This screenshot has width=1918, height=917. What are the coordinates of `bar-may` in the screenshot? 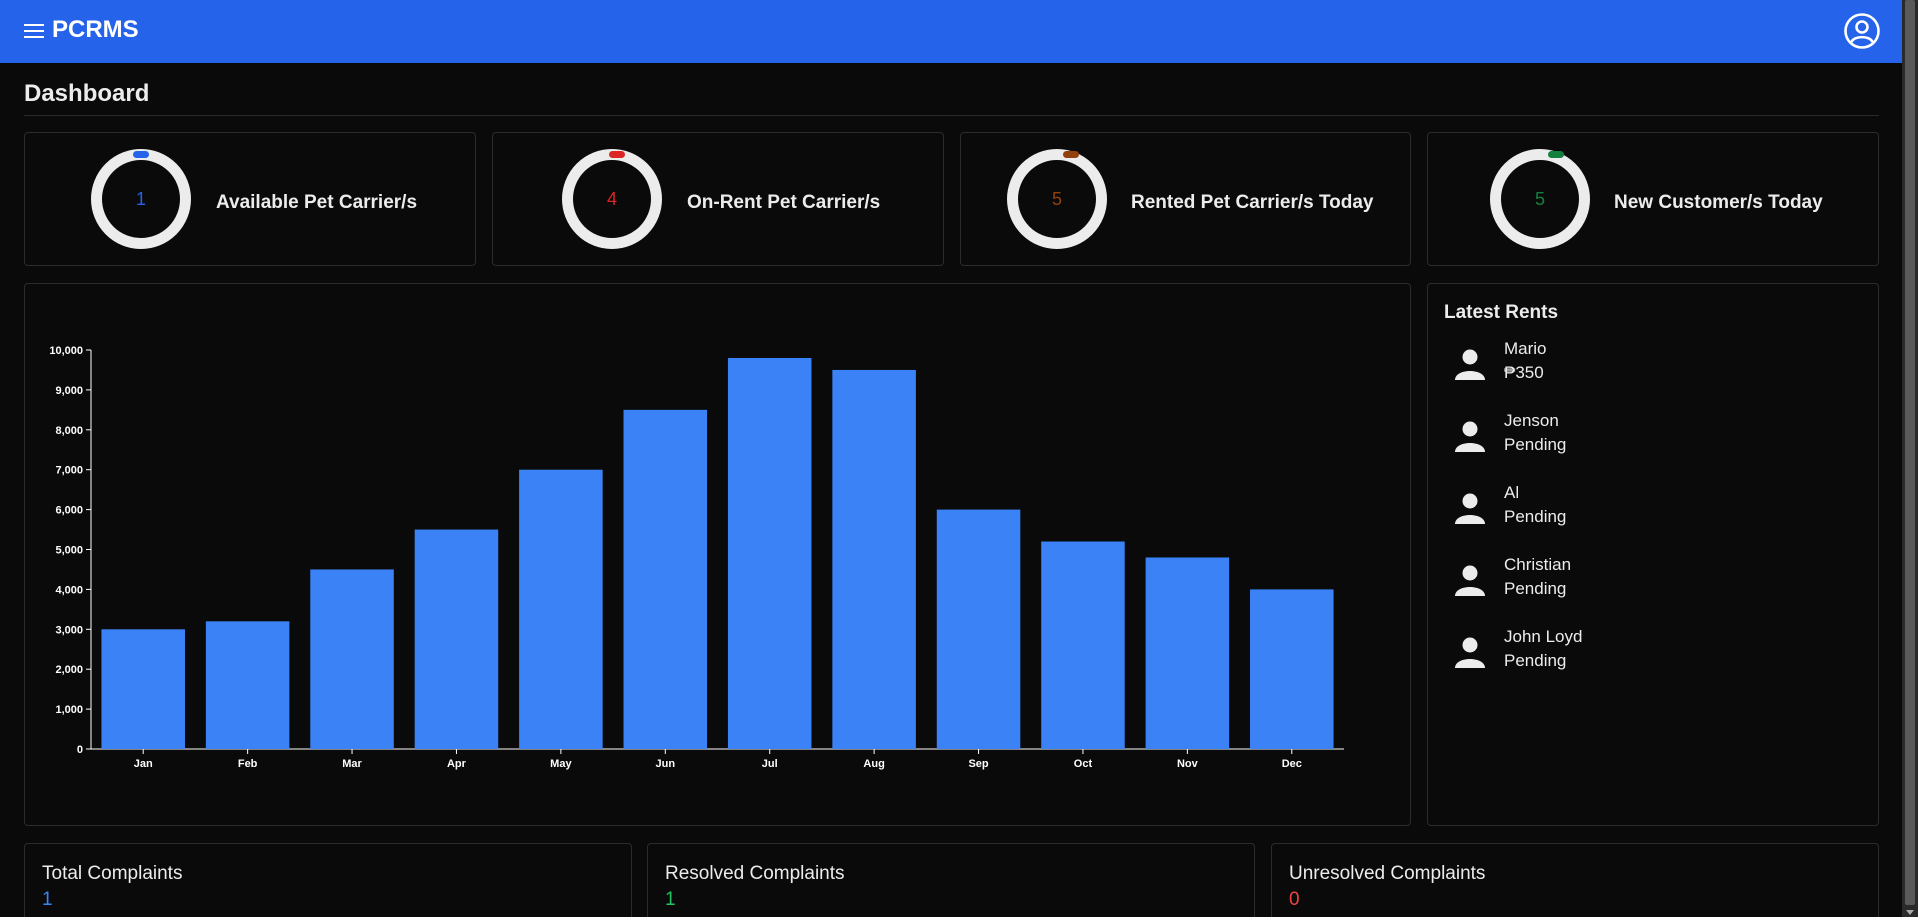 It's located at (561, 609).